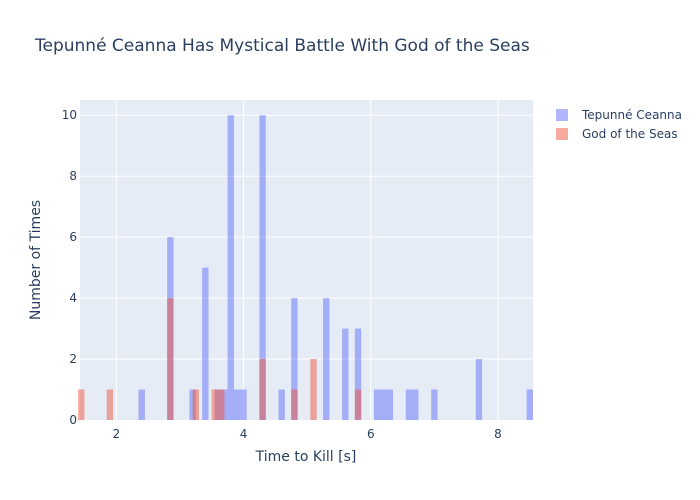  Describe the element at coordinates (73, 359) in the screenshot. I see `y-tick-label: 2` at that location.